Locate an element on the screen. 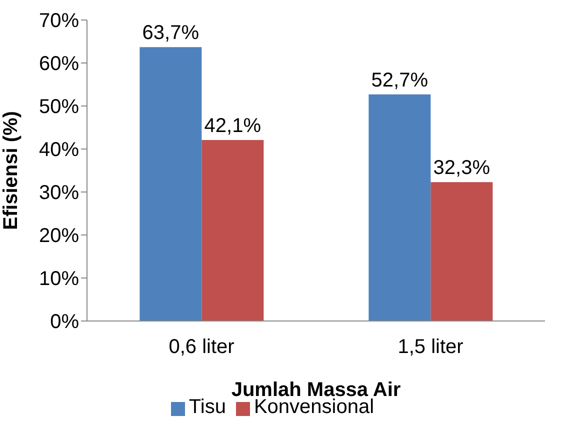 The height and width of the screenshot is (423, 561). y-tick-label: 30% is located at coordinates (59, 193).